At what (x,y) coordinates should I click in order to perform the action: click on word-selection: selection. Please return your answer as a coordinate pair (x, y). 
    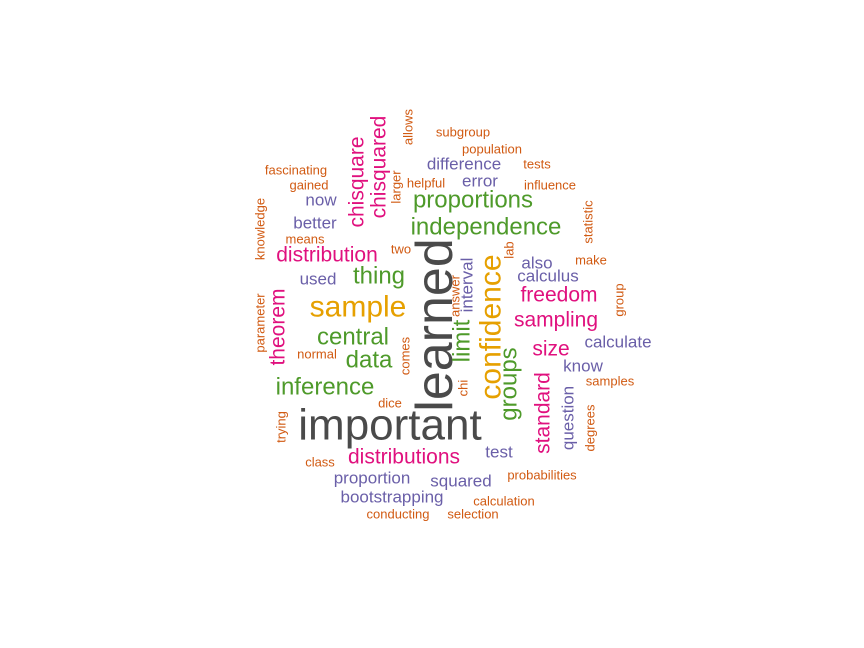
    Looking at the image, I should click on (472, 514).